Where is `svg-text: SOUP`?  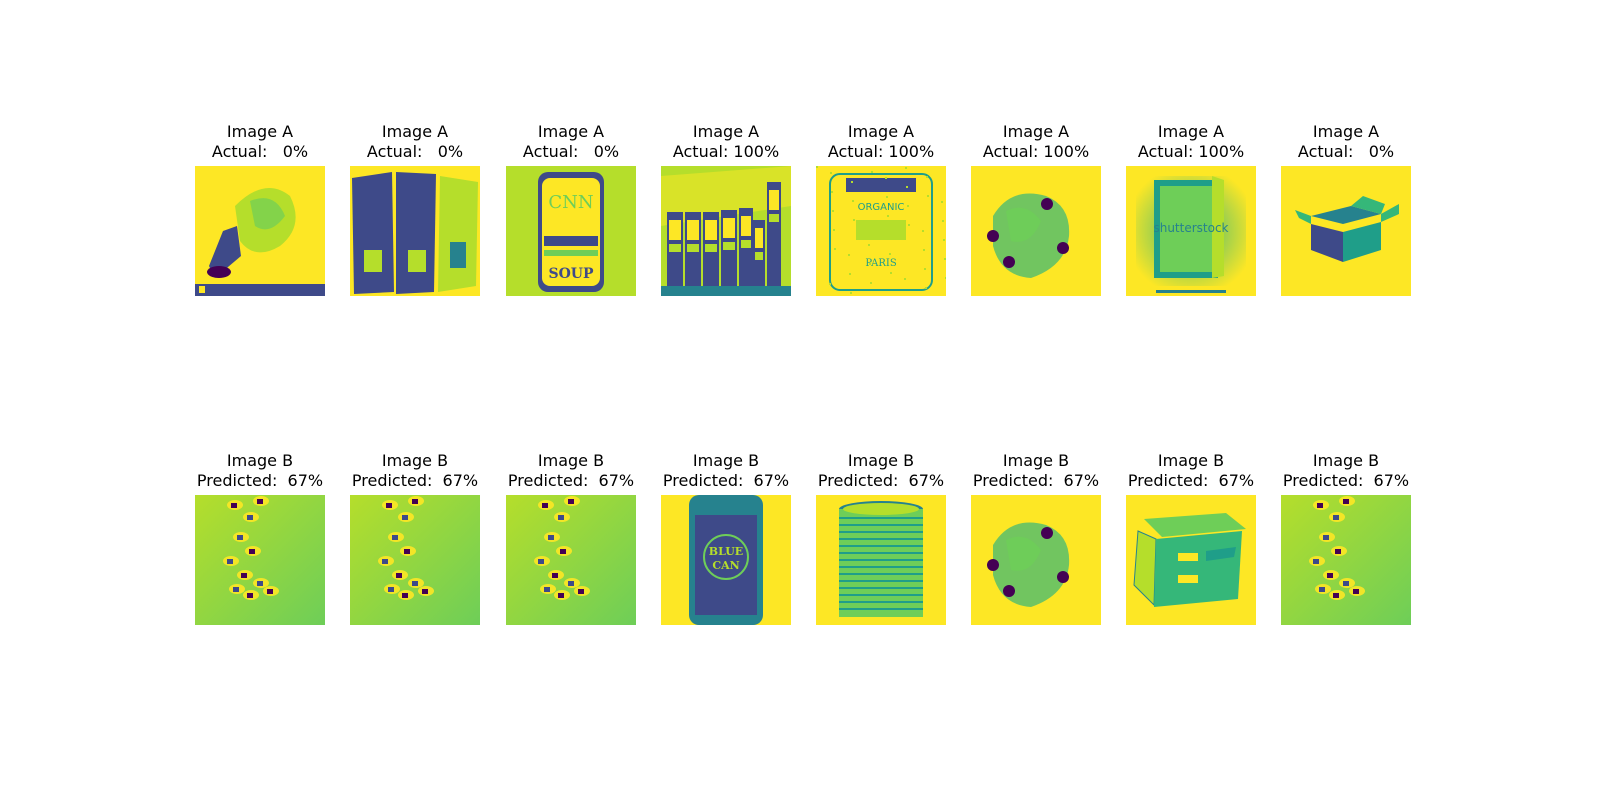 svg-text: SOUP is located at coordinates (571, 274).